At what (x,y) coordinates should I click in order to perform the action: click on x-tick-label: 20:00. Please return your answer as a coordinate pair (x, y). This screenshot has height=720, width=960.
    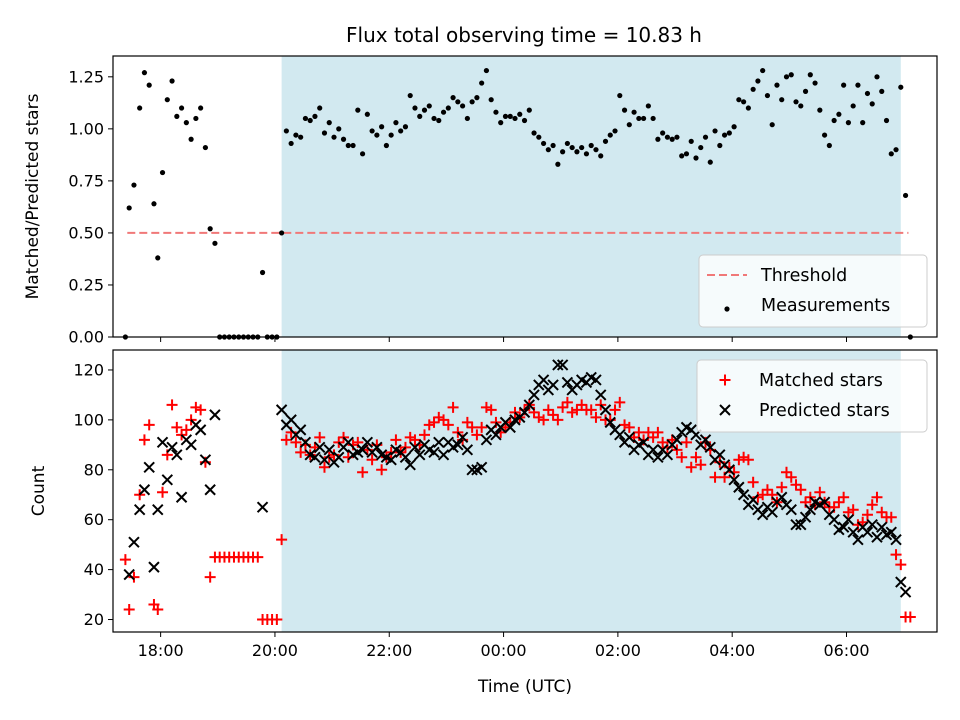
    Looking at the image, I should click on (275, 650).